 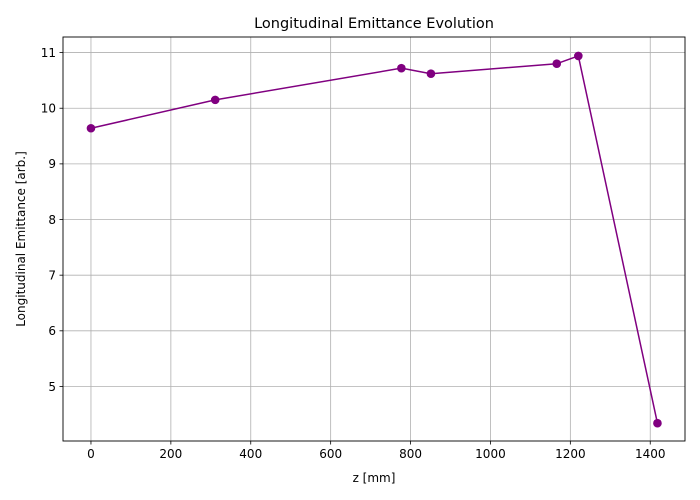 What do you see at coordinates (170, 454) in the screenshot?
I see `x-tick-label: 200` at bounding box center [170, 454].